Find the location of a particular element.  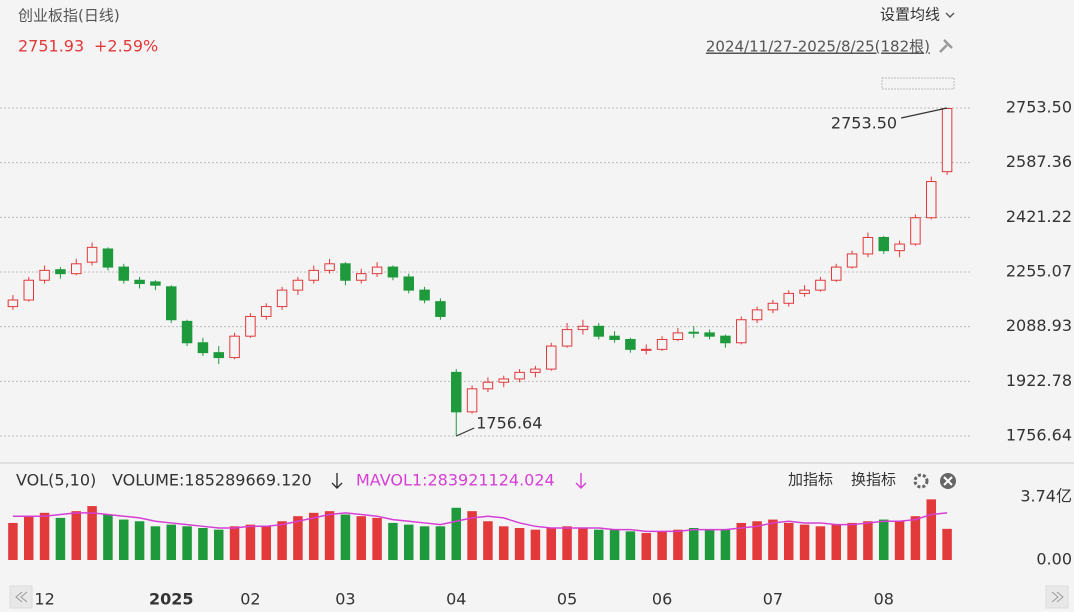

last-price: 2751.93 is located at coordinates (51, 46).